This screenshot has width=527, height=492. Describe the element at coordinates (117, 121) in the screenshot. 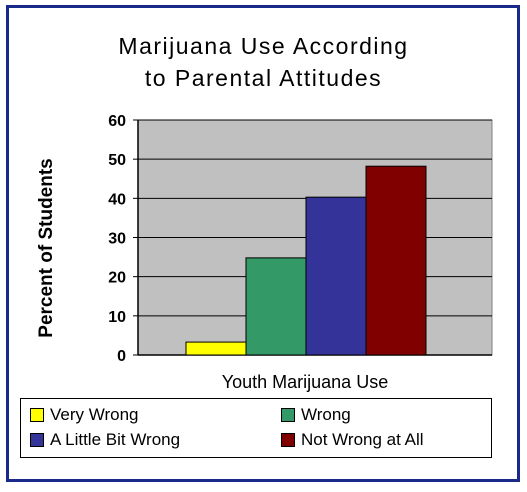

I see `y-tick-label-60: 60` at that location.